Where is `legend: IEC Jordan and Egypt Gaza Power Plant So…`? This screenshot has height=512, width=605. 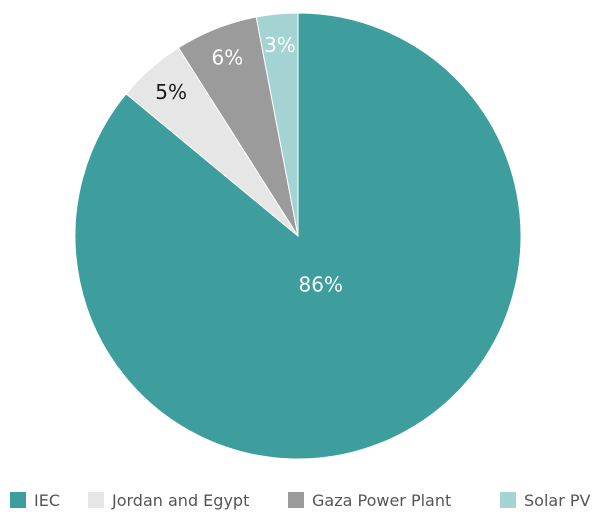 legend: IEC Jordan and Egypt Gaza Power Plant So… is located at coordinates (302, 500).